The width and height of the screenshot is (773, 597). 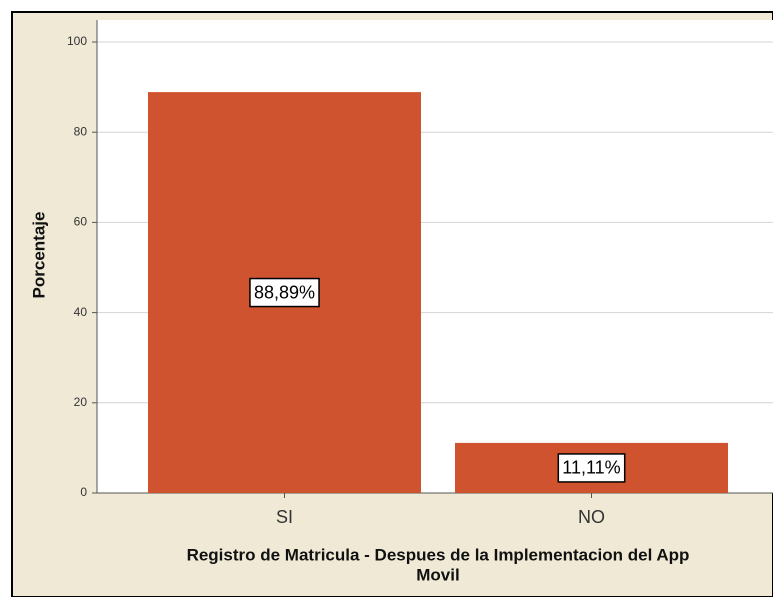 What do you see at coordinates (81, 312) in the screenshot?
I see `y-tick-label: 40` at bounding box center [81, 312].